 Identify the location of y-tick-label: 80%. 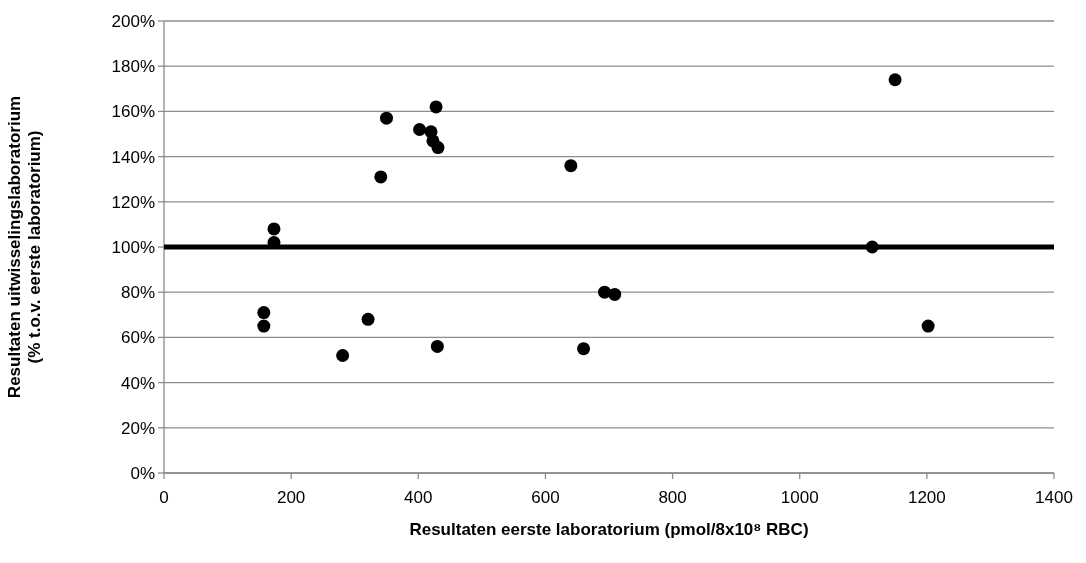
(137, 293).